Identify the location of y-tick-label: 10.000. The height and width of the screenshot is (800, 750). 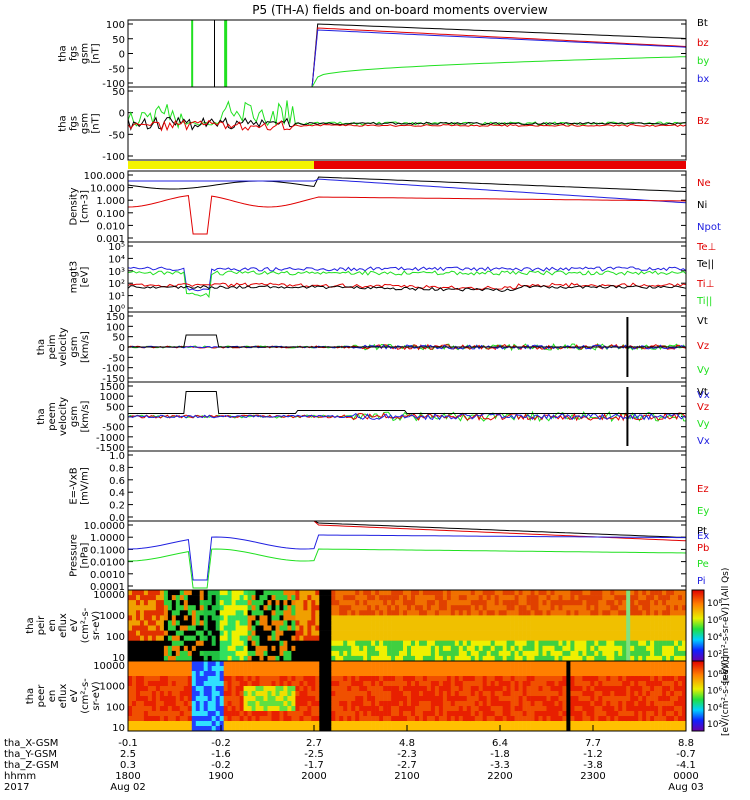
(107, 189).